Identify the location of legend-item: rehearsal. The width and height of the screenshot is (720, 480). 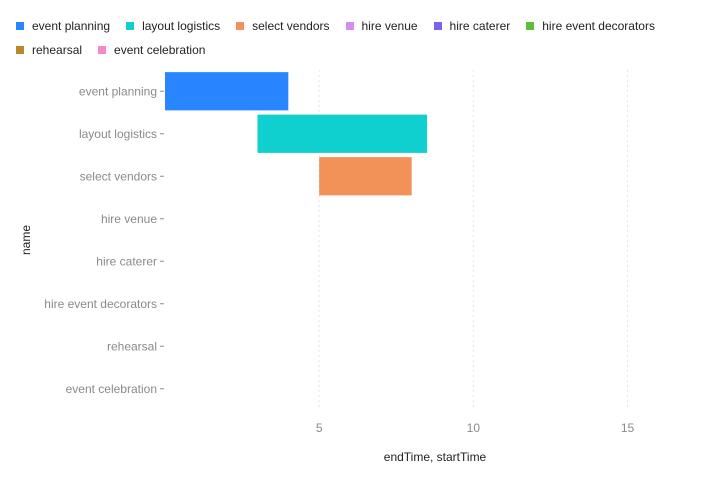
(49, 50).